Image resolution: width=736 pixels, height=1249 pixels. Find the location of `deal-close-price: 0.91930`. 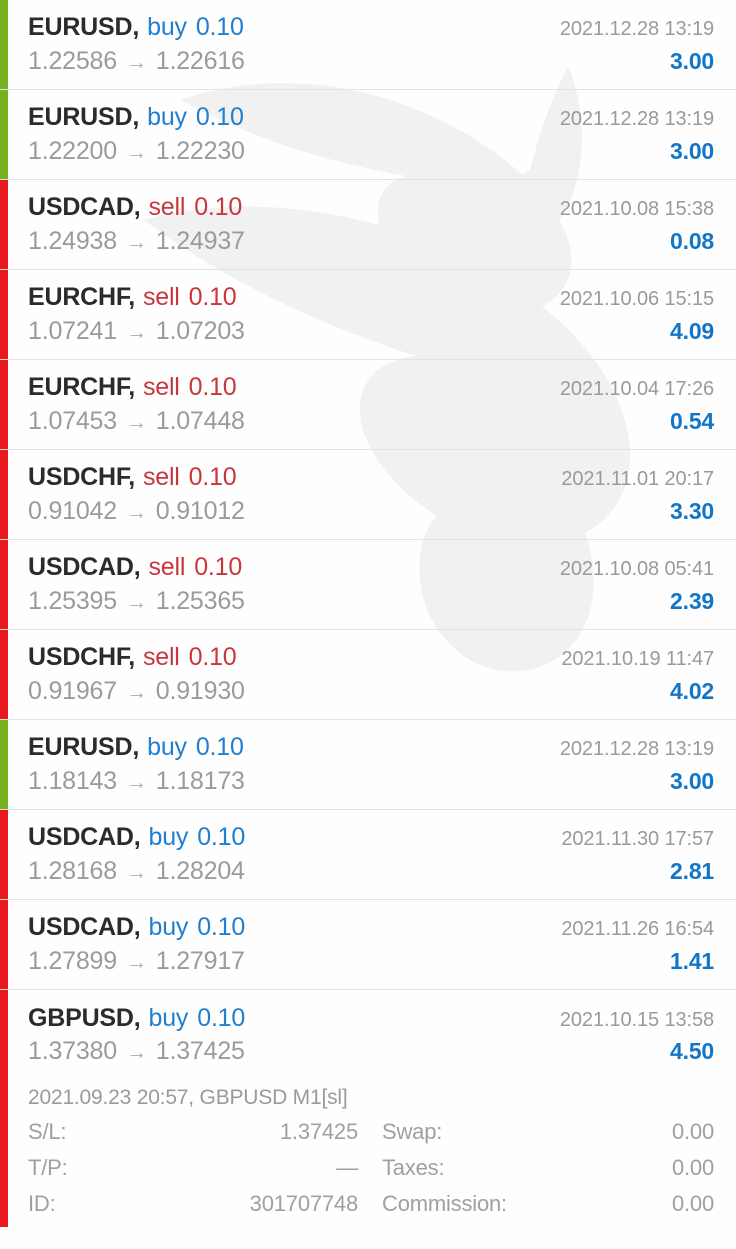

deal-close-price: 0.91930 is located at coordinates (200, 690).